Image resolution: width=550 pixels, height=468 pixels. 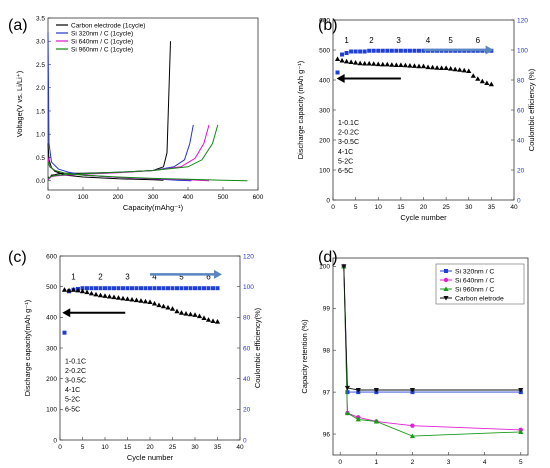 I want to click on x-tick-label: 5, so click(x=83, y=447).